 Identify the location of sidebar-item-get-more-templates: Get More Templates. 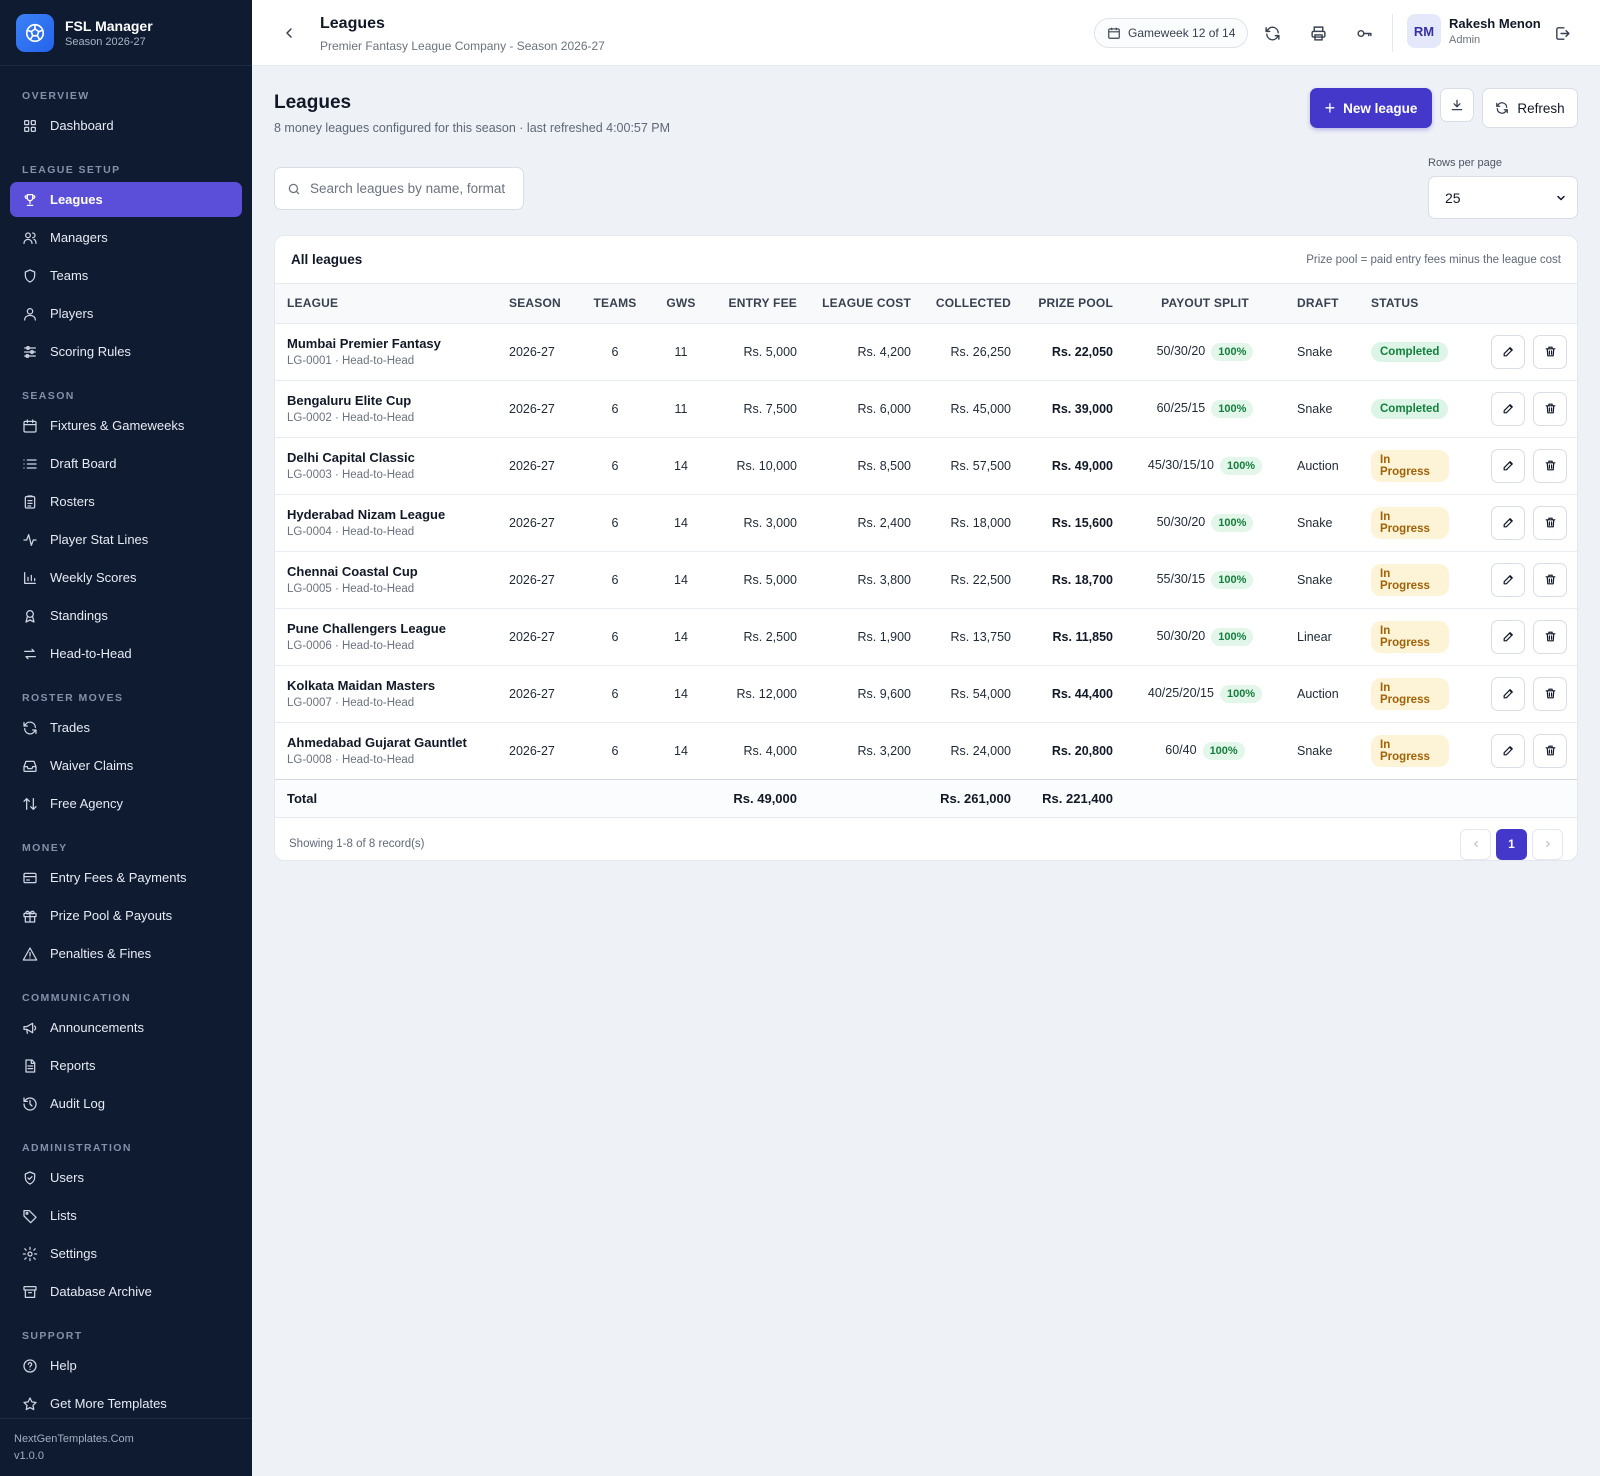
(126, 1403).